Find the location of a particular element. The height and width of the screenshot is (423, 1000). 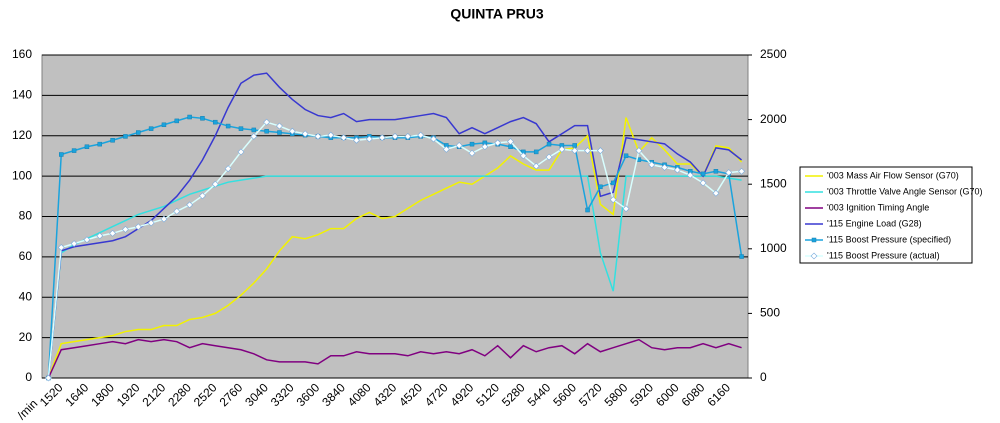

legend-label: '115 Boost Pressure (specified) is located at coordinates (889, 239).